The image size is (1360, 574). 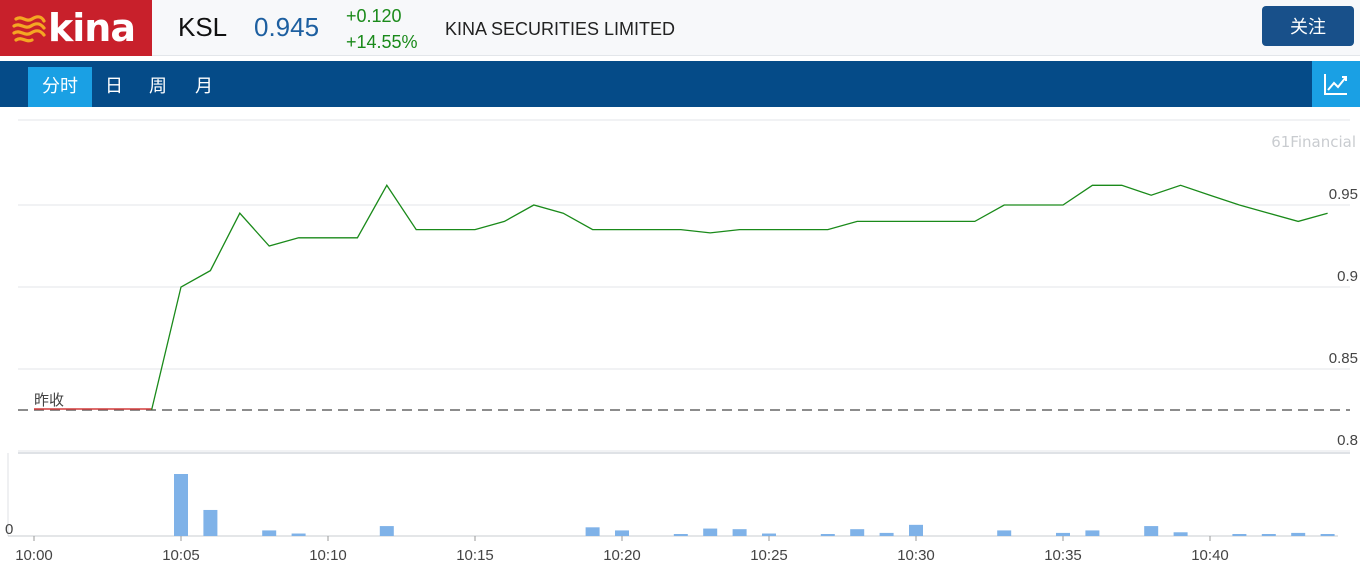 What do you see at coordinates (181, 555) in the screenshot?
I see `x-tick-label: 10:05` at bounding box center [181, 555].